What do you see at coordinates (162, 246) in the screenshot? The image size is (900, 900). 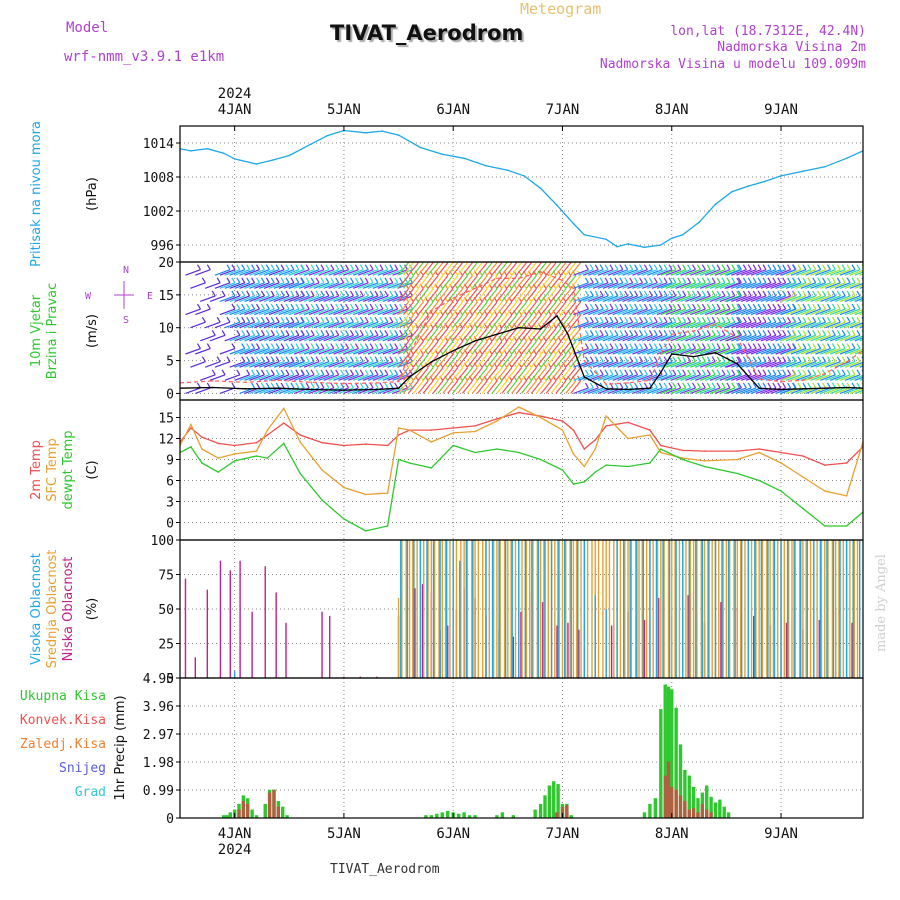 I see `pressure-ytick-label: 996` at bounding box center [162, 246].